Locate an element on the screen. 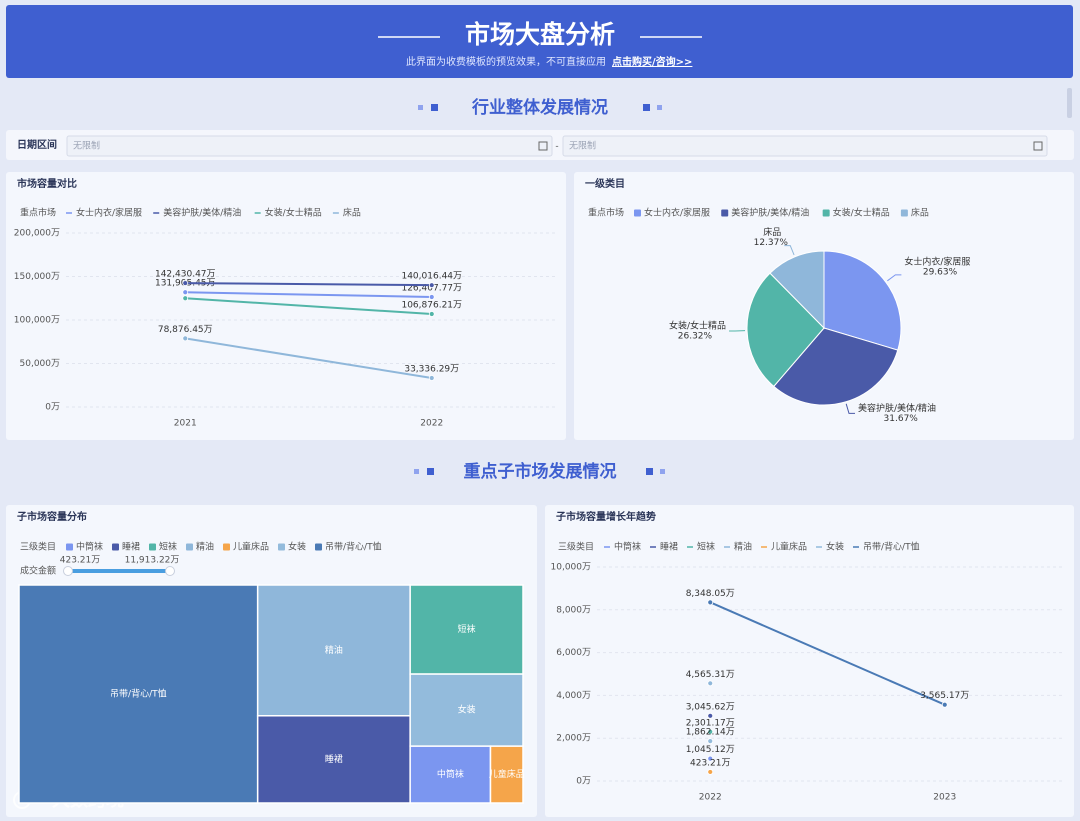  y-tick-label: 150,000万 is located at coordinates (37, 277).